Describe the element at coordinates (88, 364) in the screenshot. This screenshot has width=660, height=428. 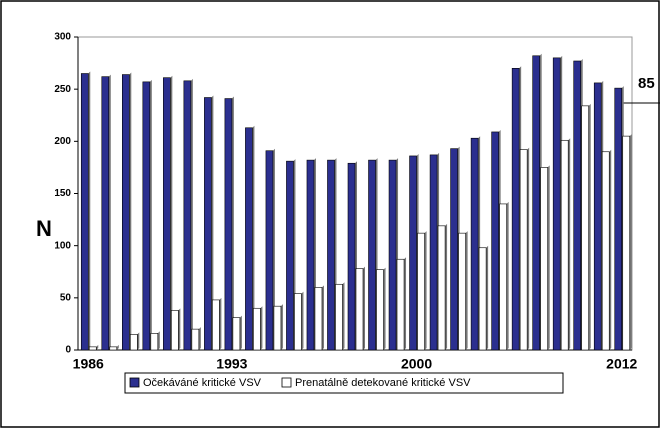
I see `x-tick-label: 1986` at that location.